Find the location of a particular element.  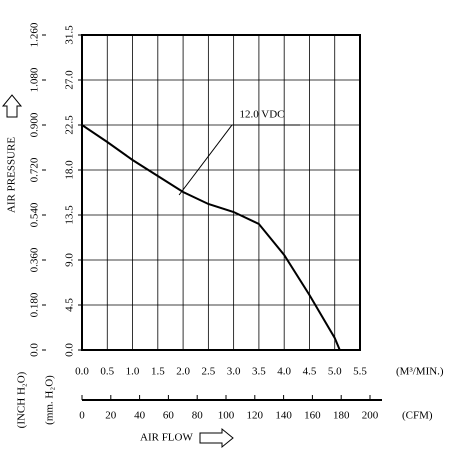

up-arrow is located at coordinates (12, 106).